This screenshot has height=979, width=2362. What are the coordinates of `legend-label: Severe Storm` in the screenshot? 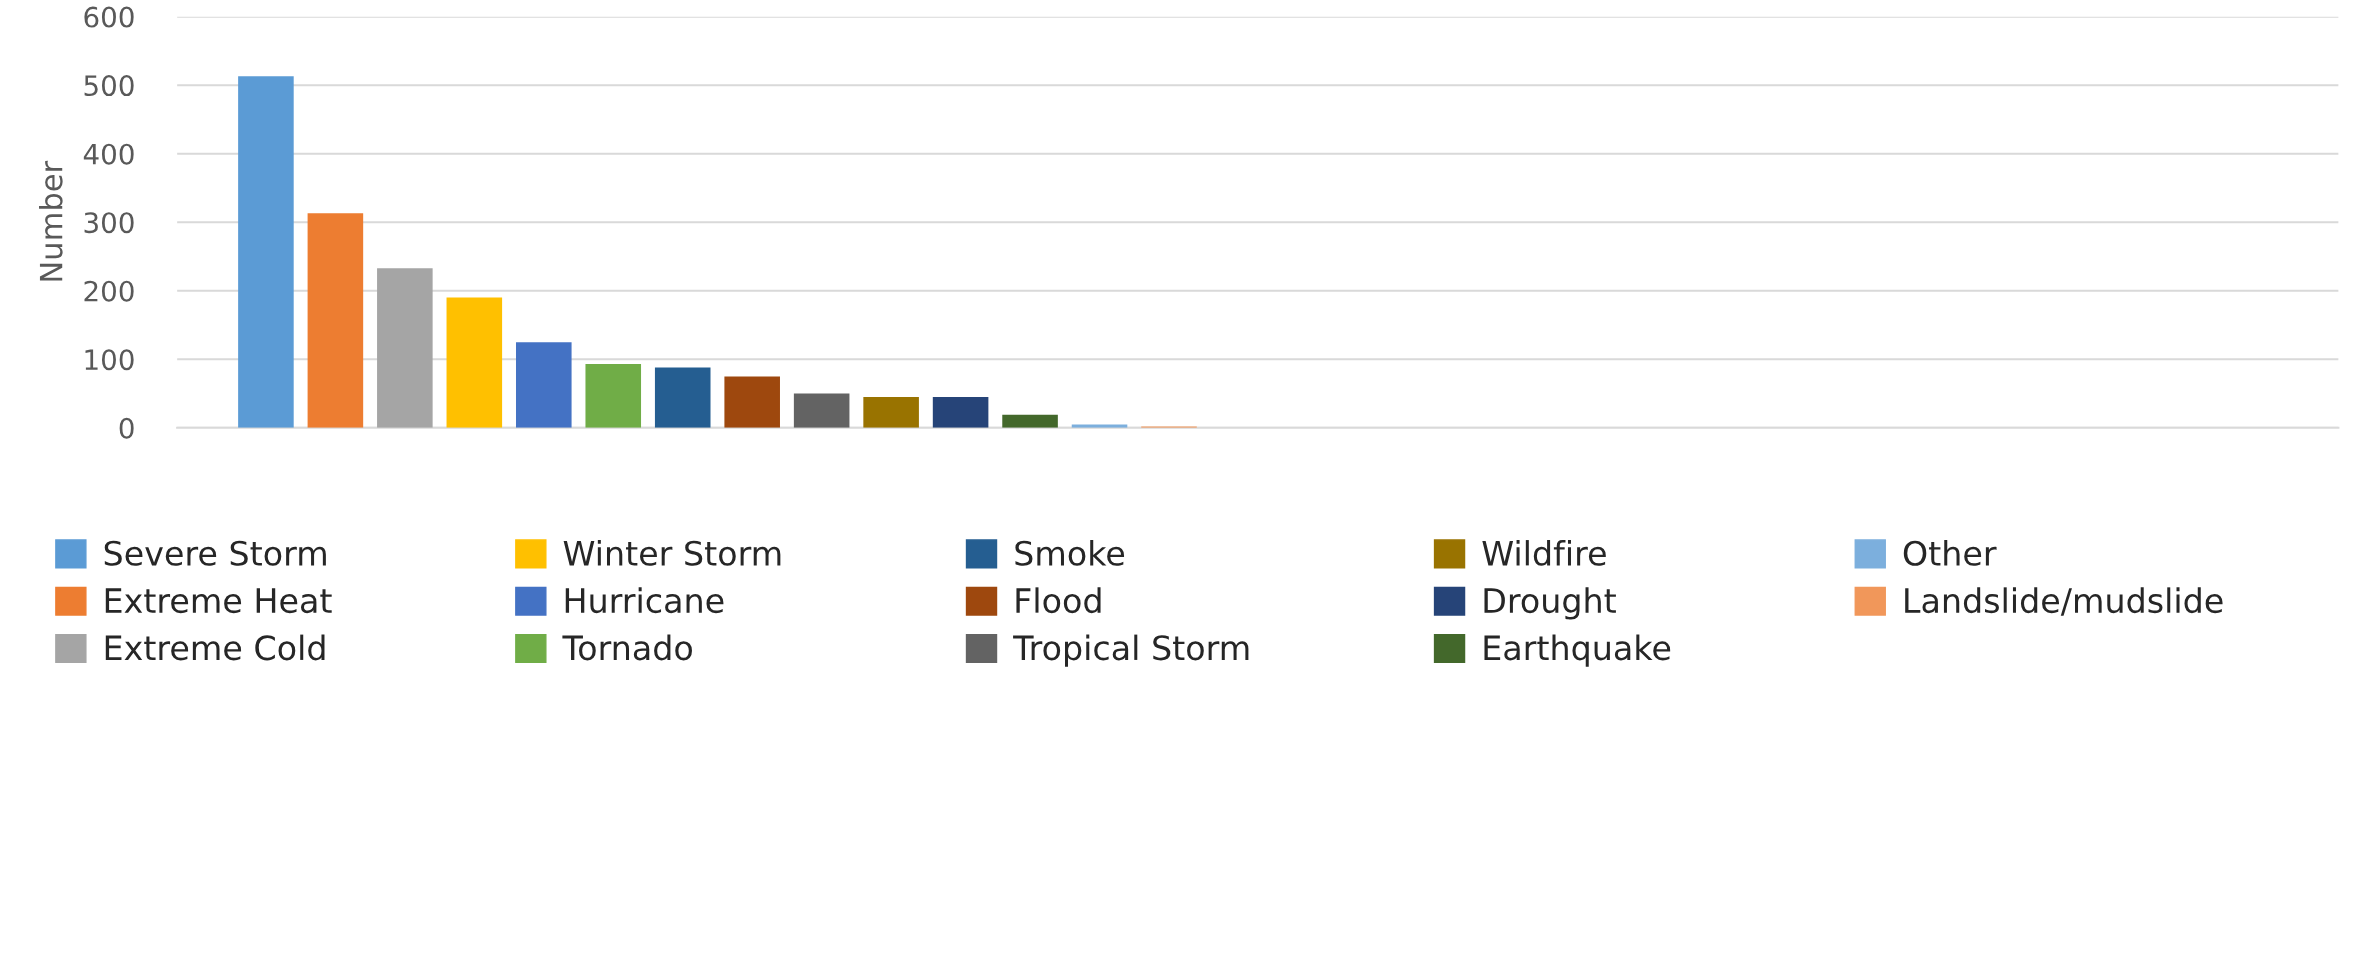 It's located at (215, 553).